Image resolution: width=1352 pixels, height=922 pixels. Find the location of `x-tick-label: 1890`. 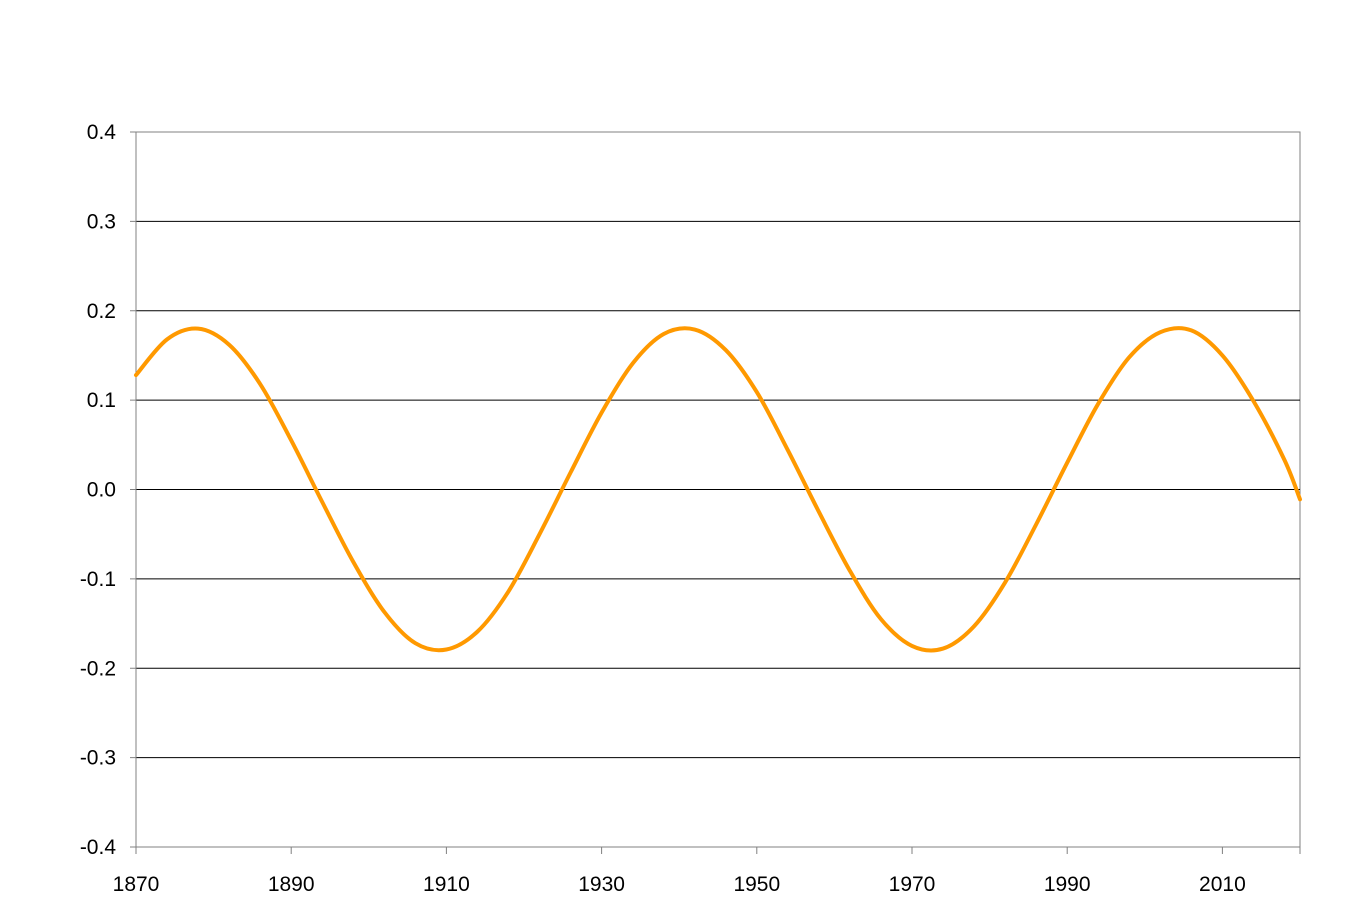

x-tick-label: 1890 is located at coordinates (291, 884).